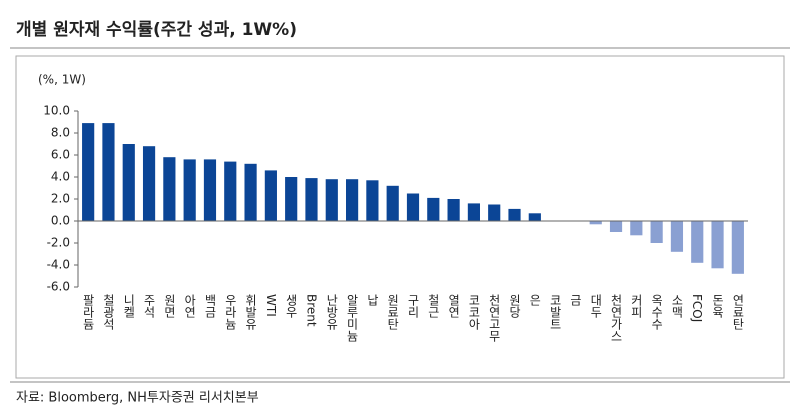 This screenshot has height=420, width=800. I want to click on y-tick-label: -2.0, so click(58, 243).